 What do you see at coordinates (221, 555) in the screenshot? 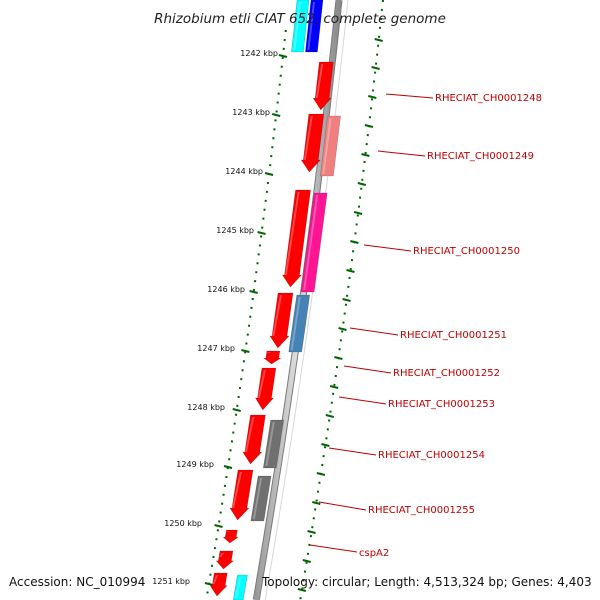
I see `gene-cds-small-a-highlight` at bounding box center [221, 555].